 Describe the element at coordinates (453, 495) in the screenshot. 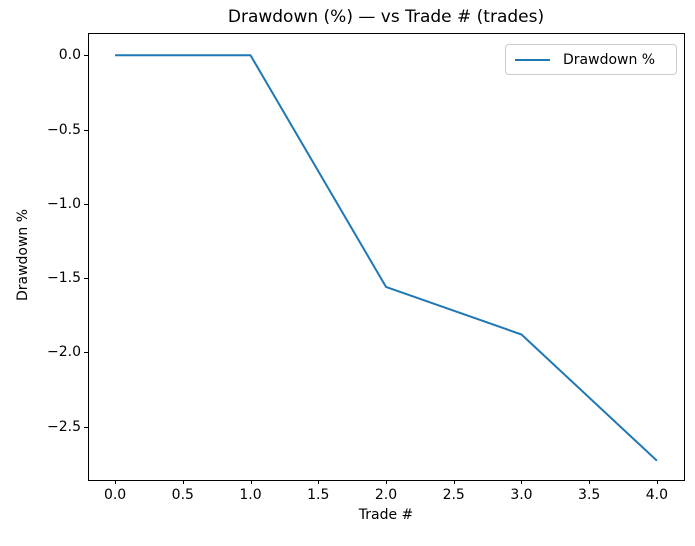

I see `x-tick-label: 2.5` at that location.